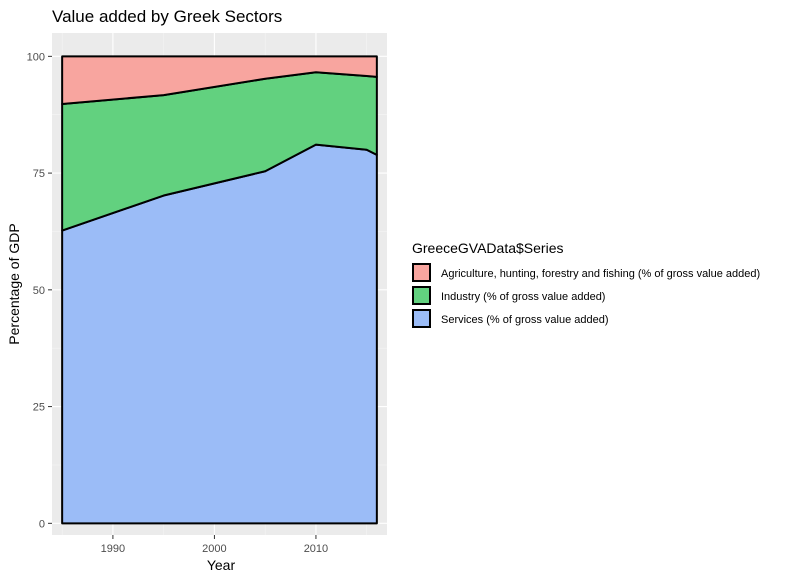  I want to click on y-tick-label: 100, so click(36, 57).